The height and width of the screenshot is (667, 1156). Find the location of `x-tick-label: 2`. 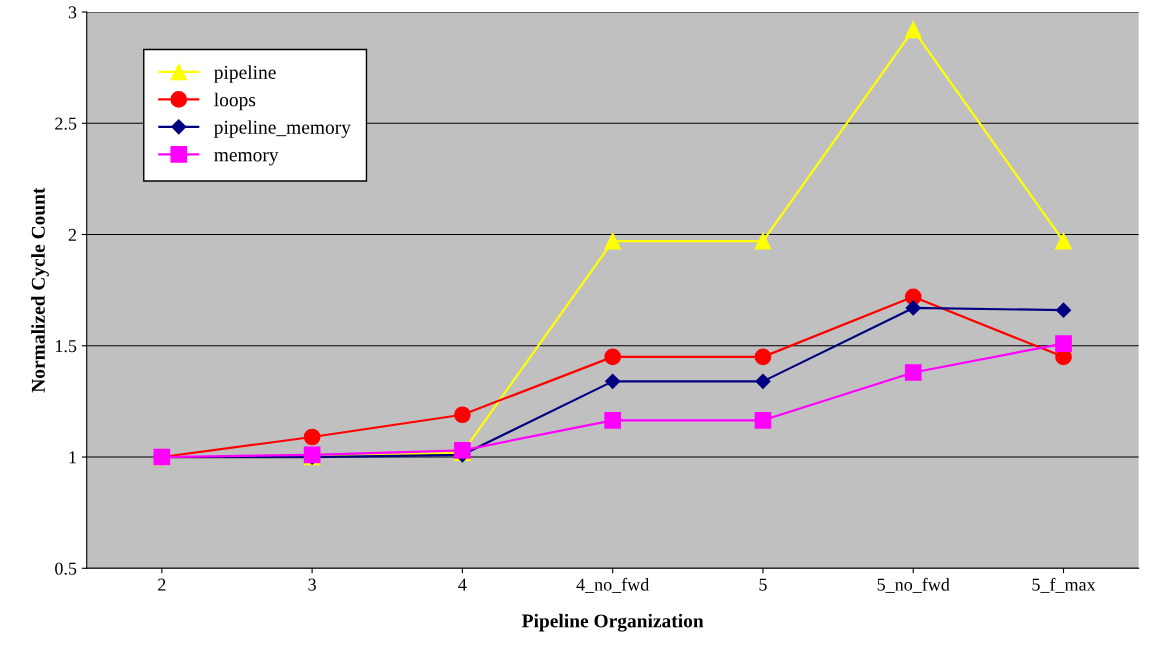

x-tick-label: 2 is located at coordinates (162, 584).